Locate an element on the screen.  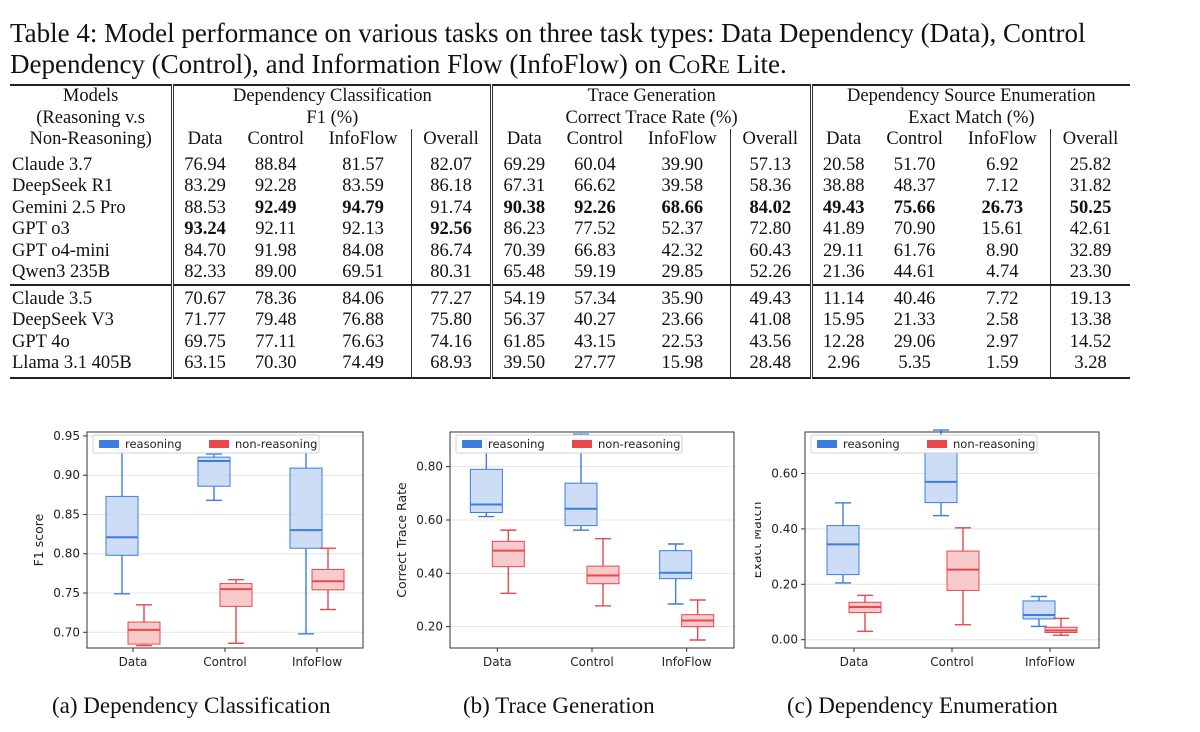
model-name: Claude 3.5 is located at coordinates (91, 296).